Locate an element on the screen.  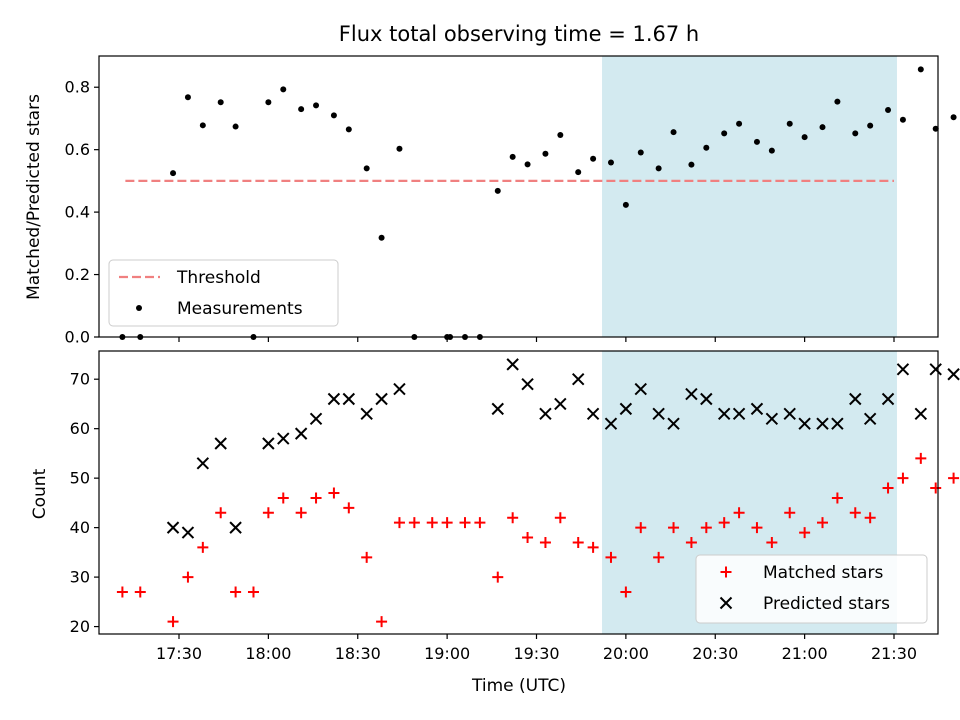
legend-matched-label: Matched stars is located at coordinates (823, 573).